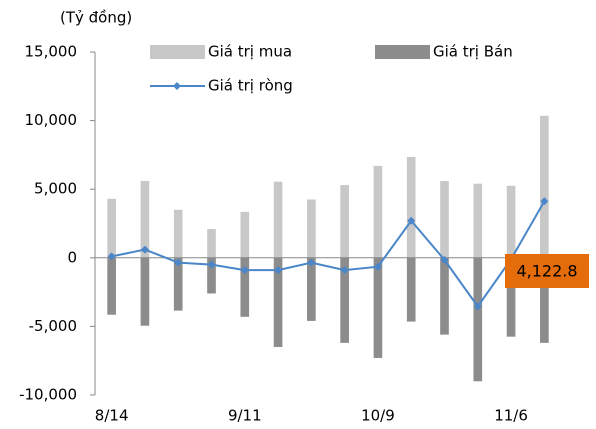 The height and width of the screenshot is (429, 596). I want to click on y-tick-label: 0, so click(72, 257).